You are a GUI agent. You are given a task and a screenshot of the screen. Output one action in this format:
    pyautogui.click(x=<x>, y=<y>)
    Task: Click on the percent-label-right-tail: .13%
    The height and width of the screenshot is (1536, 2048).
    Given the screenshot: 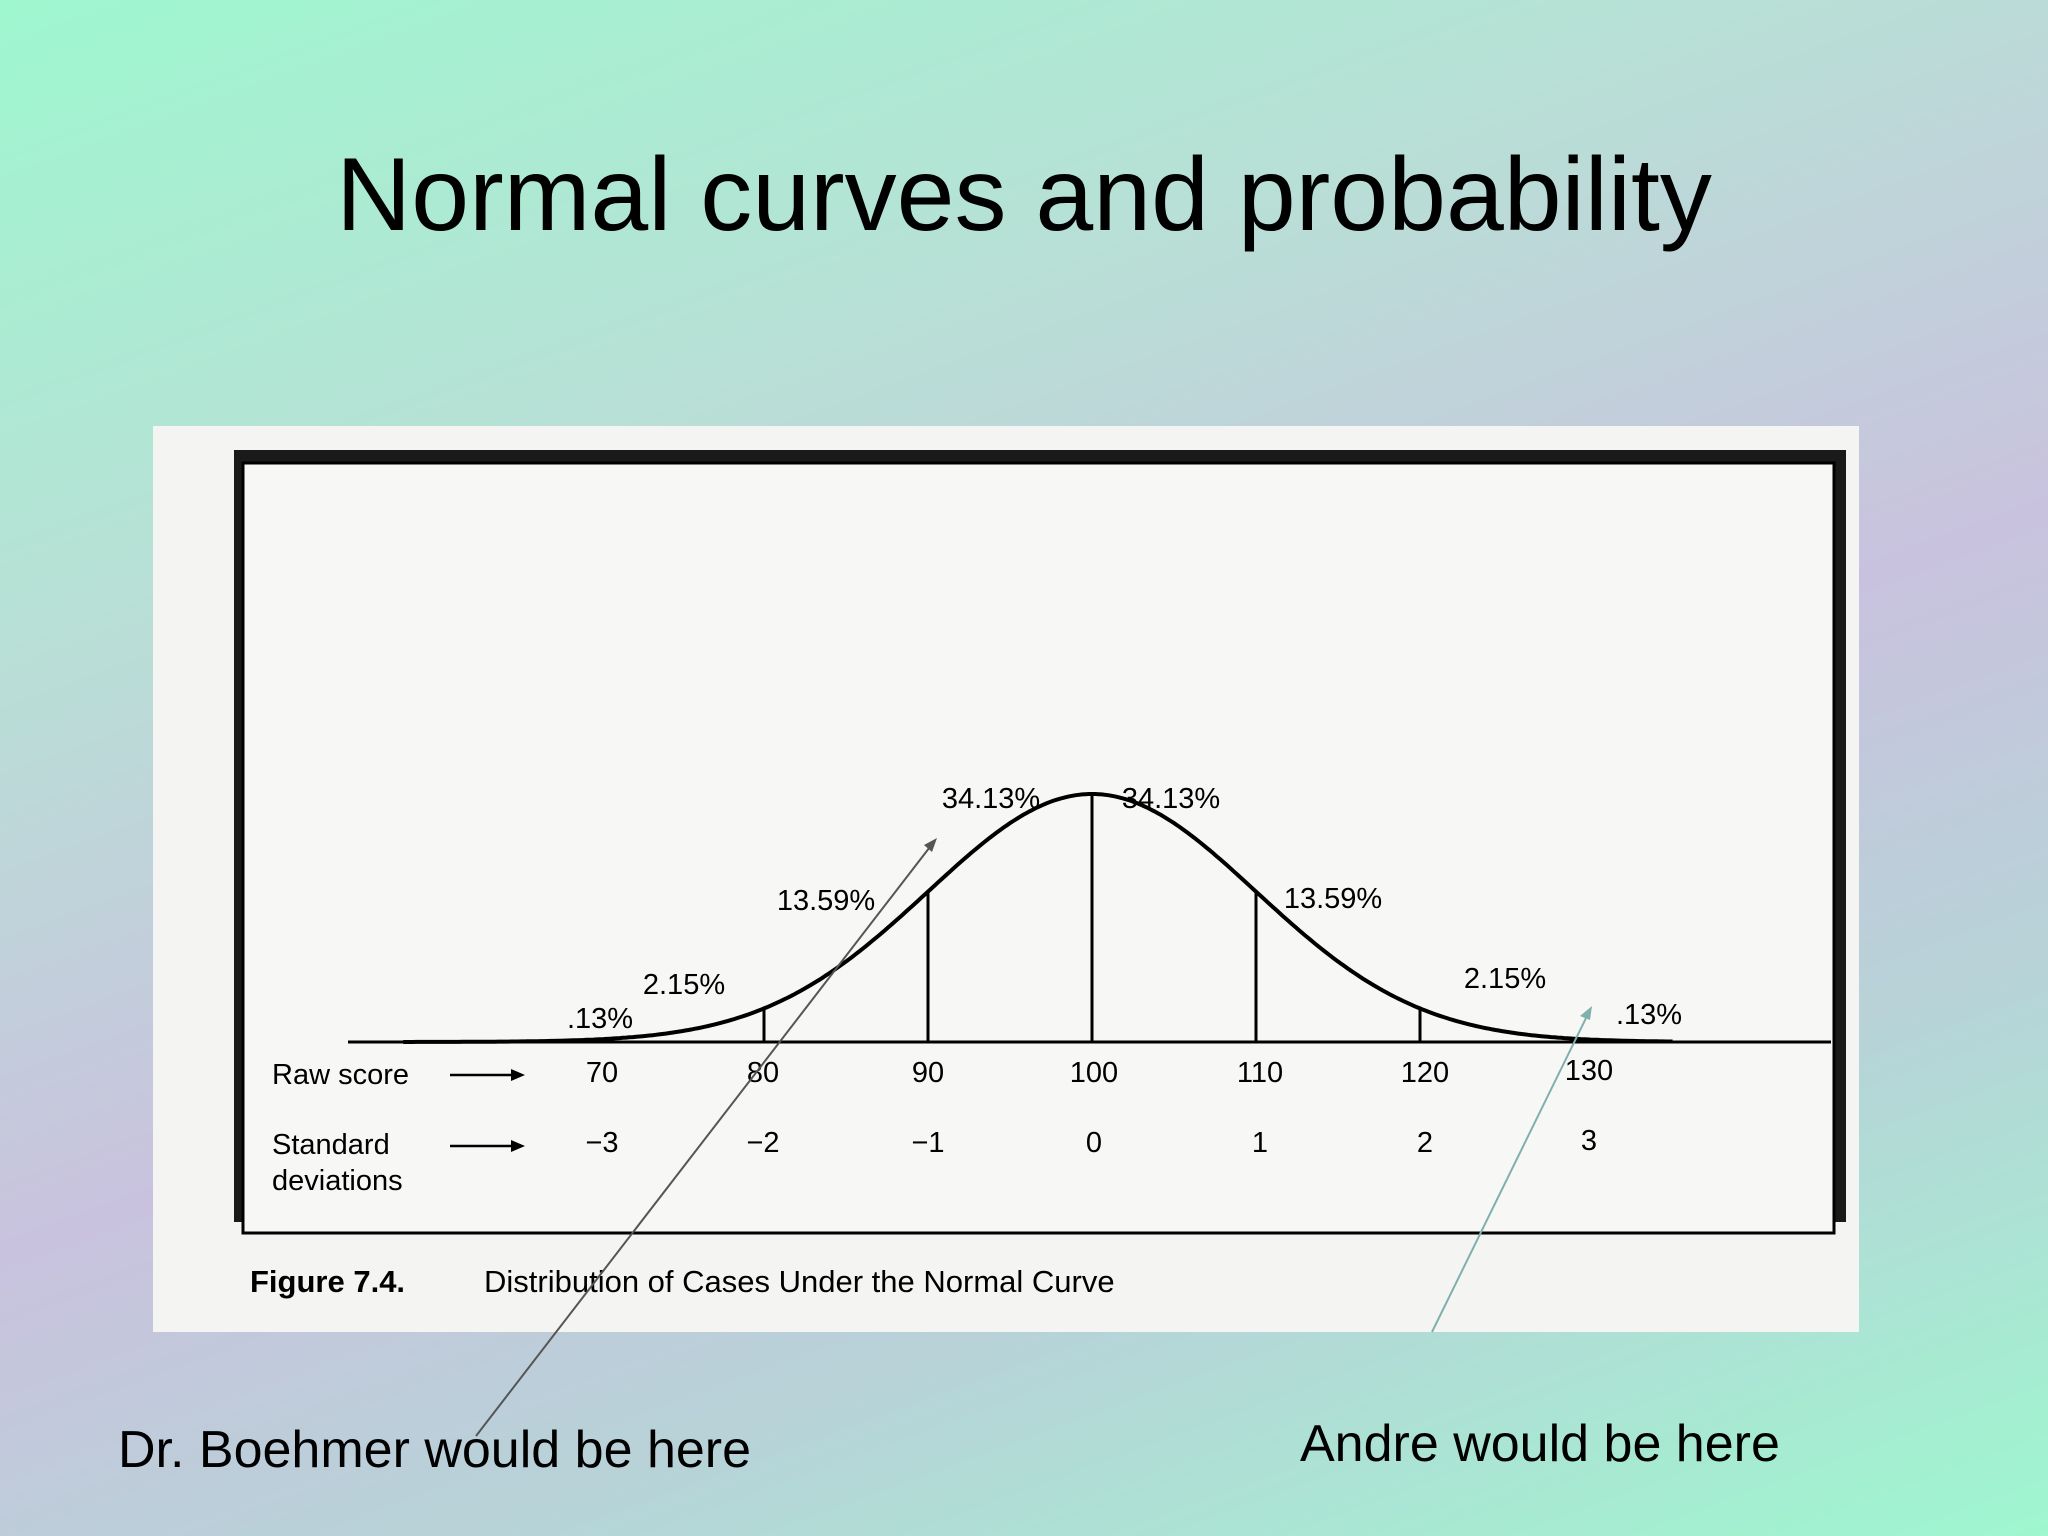 What is the action you would take?
    pyautogui.click(x=1649, y=1015)
    